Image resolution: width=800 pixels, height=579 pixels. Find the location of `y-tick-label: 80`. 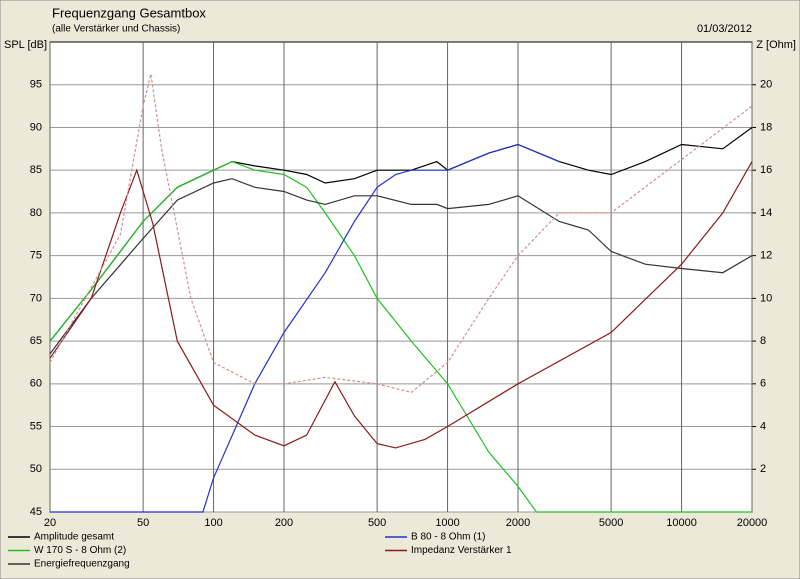

y-tick-label: 80 is located at coordinates (36, 213).